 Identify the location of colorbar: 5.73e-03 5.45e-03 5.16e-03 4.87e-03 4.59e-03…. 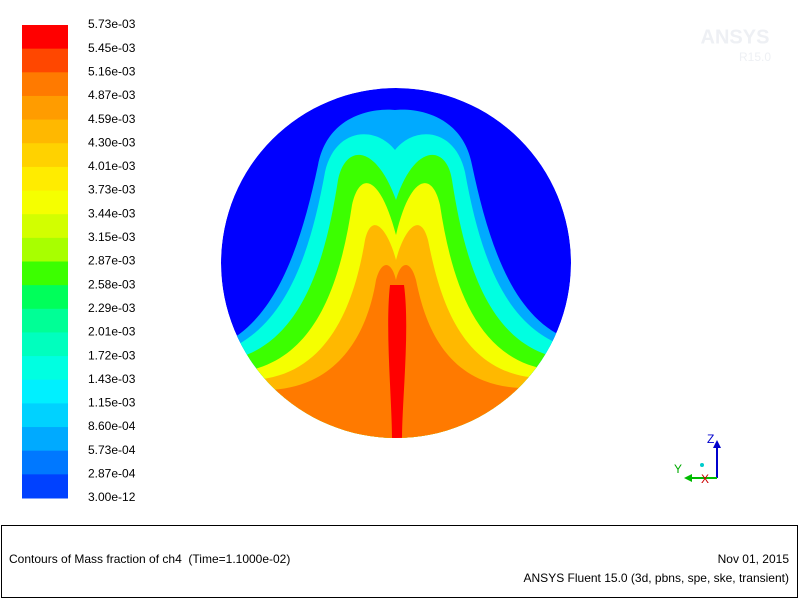
(79, 260).